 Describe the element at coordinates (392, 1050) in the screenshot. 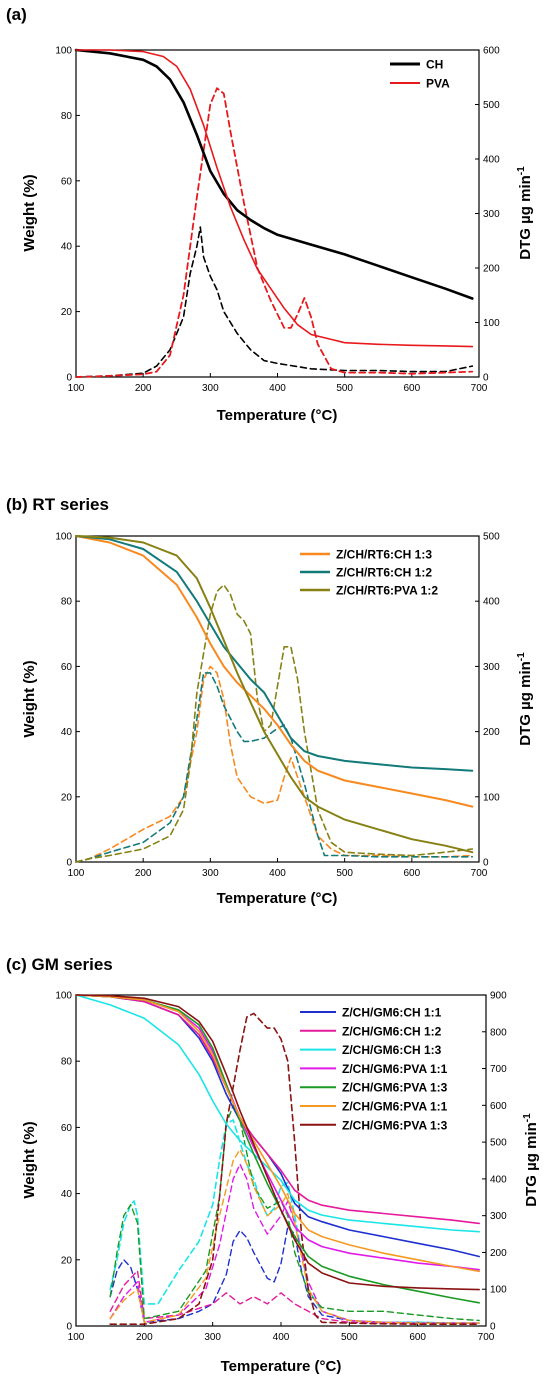

I see `legend-label: Z/CH/GM6:CH 1:3` at that location.